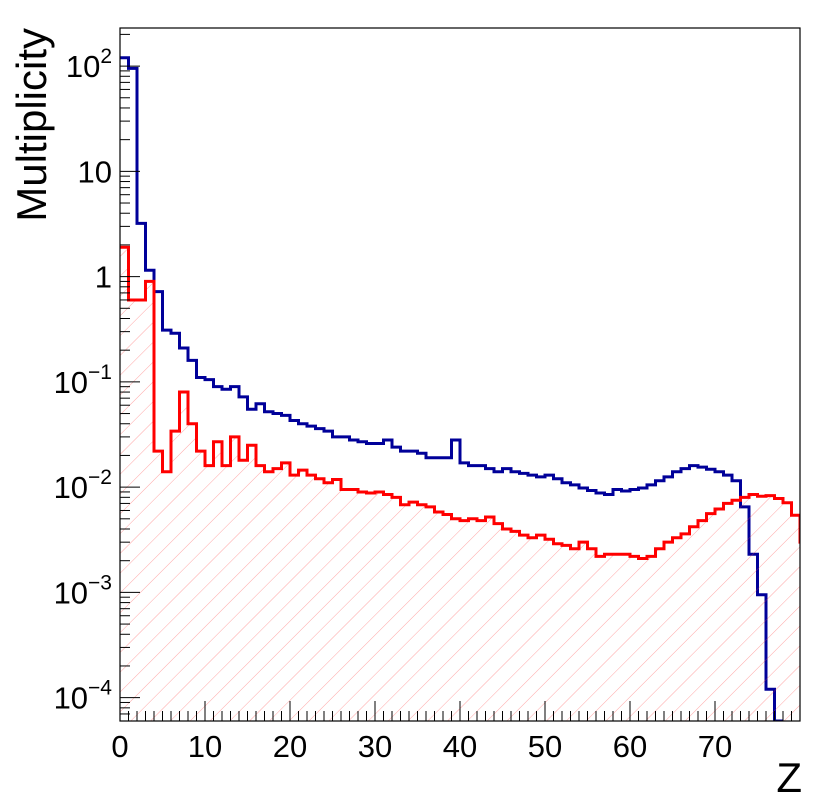 This screenshot has width=831, height=803. I want to click on y-axis: 10² 10 1 10⁻¹ 10⁻² 10⁻³ 10⁻⁴, so click(97, 377).